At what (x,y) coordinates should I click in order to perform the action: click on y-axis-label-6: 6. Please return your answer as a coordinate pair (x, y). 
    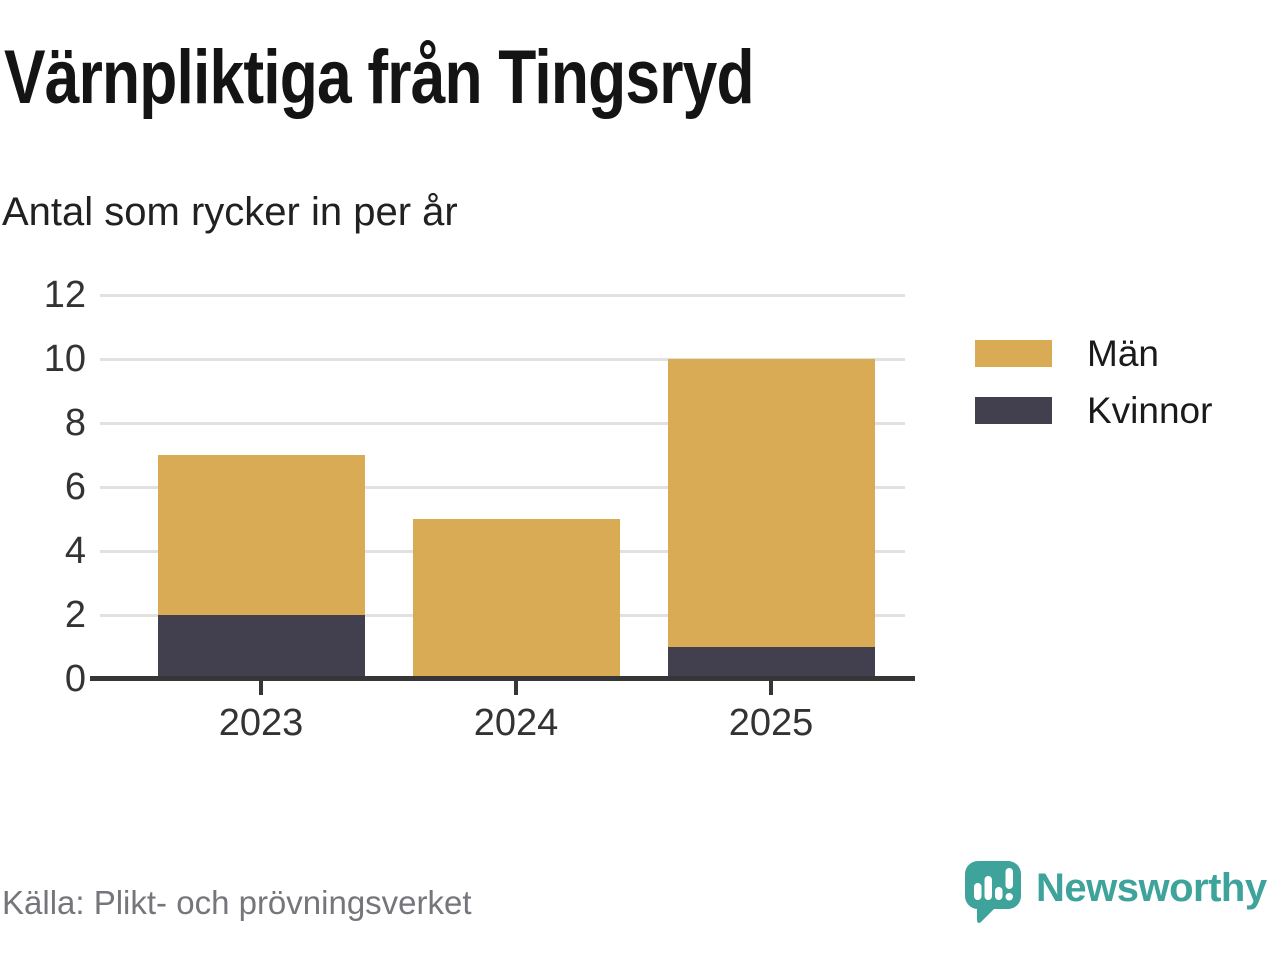
    Looking at the image, I should click on (75, 487).